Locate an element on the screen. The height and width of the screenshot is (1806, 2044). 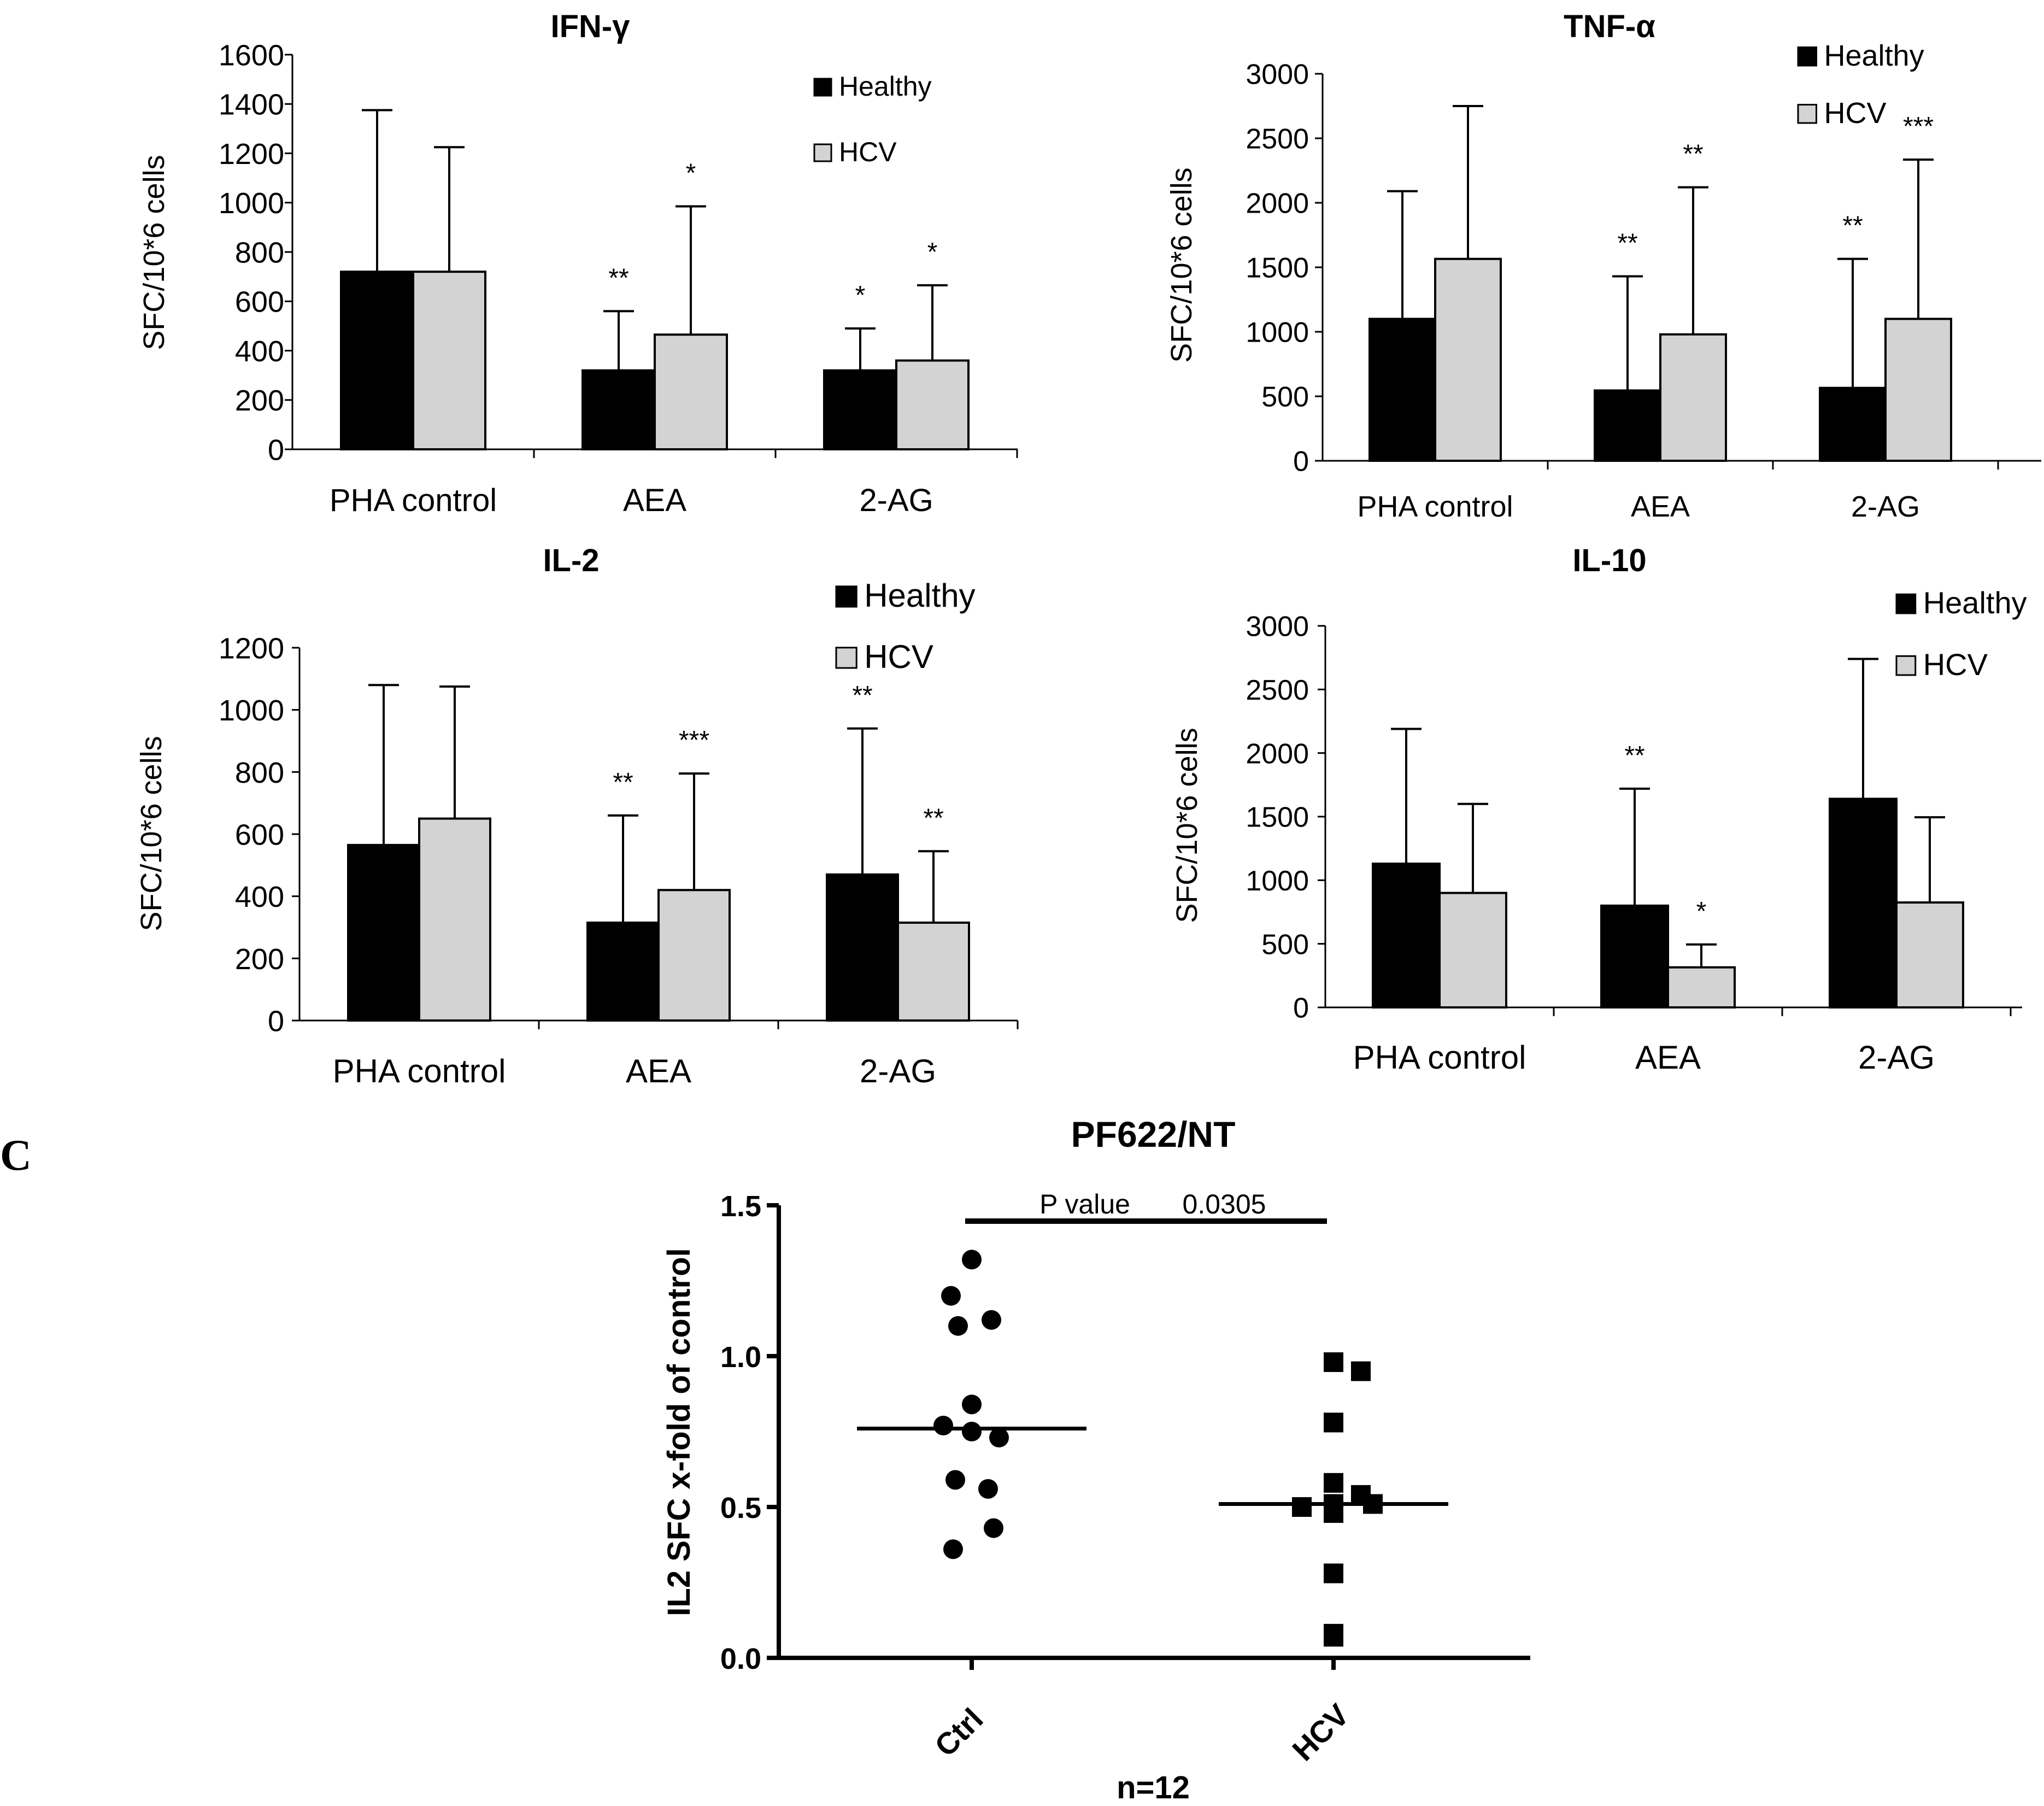
ifng-y-axis-label: SFC/10*6 cells is located at coordinates (154, 252).